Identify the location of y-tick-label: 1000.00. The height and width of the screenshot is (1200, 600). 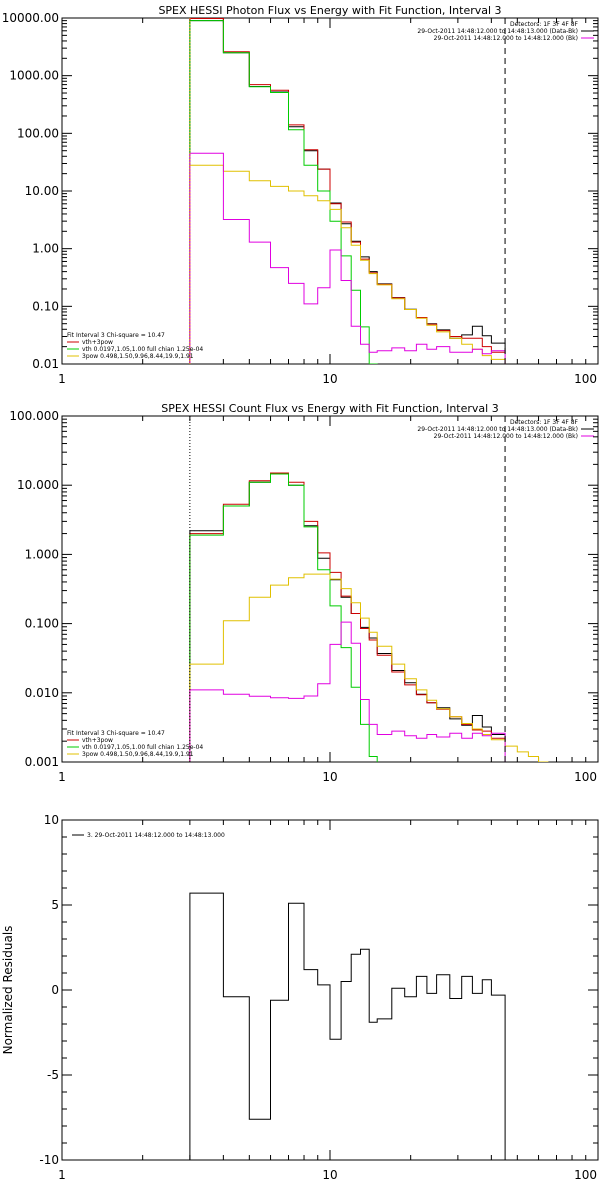
(34, 76).